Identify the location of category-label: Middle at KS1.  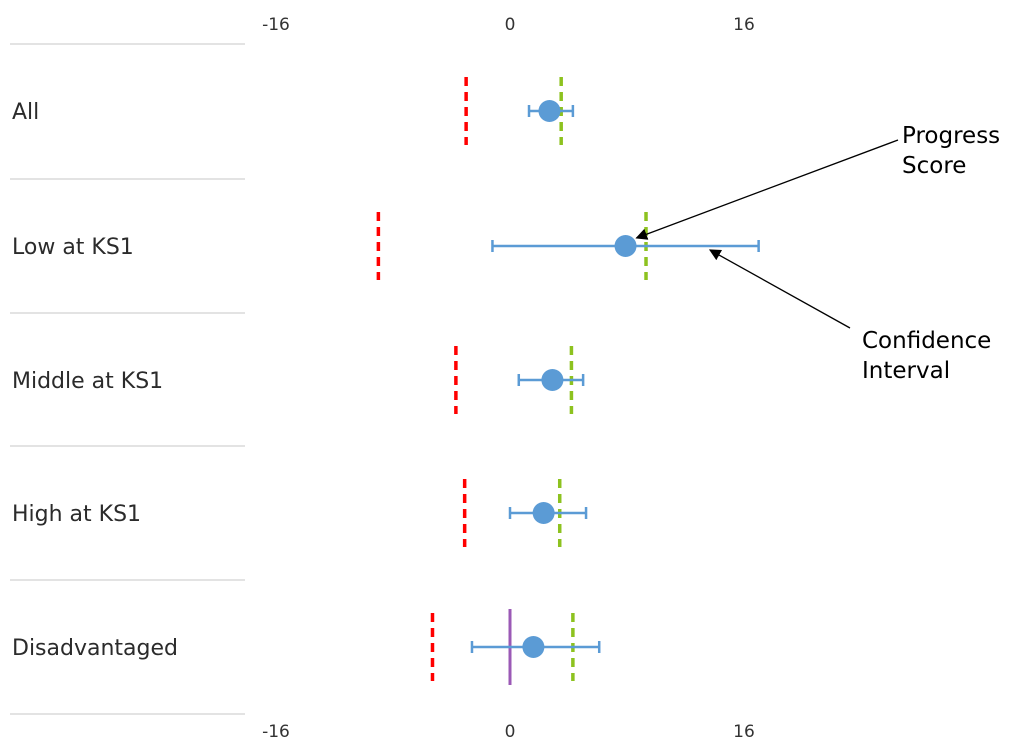
(87, 381).